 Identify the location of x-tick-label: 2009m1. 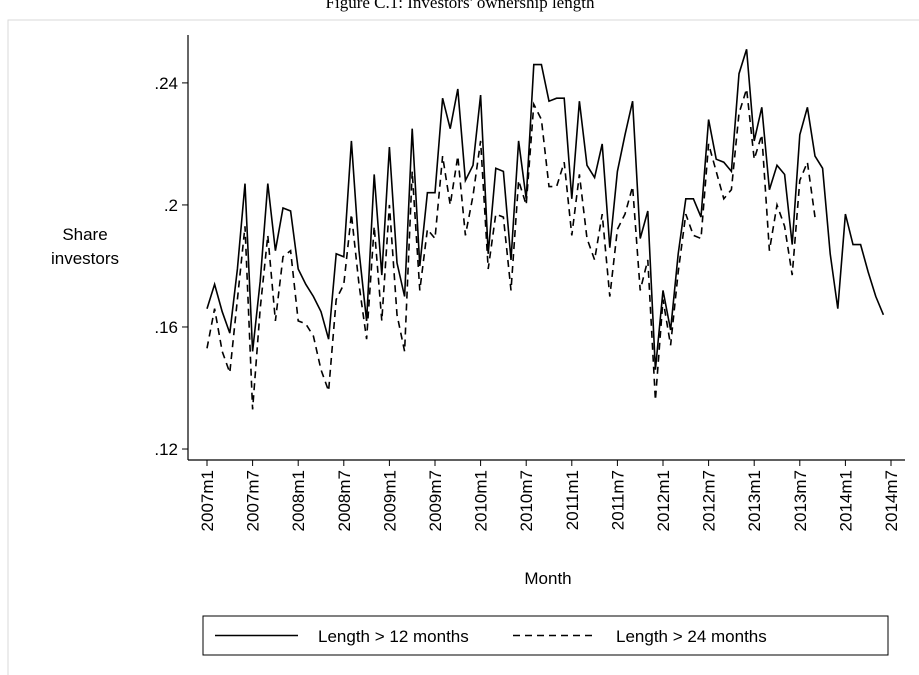
(389, 500).